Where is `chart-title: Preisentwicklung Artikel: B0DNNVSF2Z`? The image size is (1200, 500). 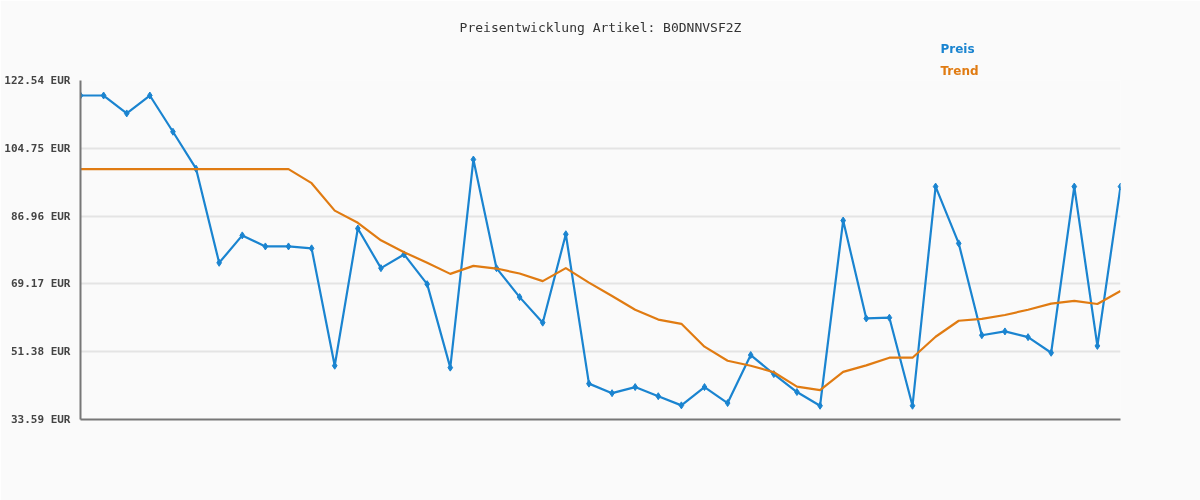 chart-title: Preisentwicklung Artikel: B0DNNVSF2Z is located at coordinates (600, 27).